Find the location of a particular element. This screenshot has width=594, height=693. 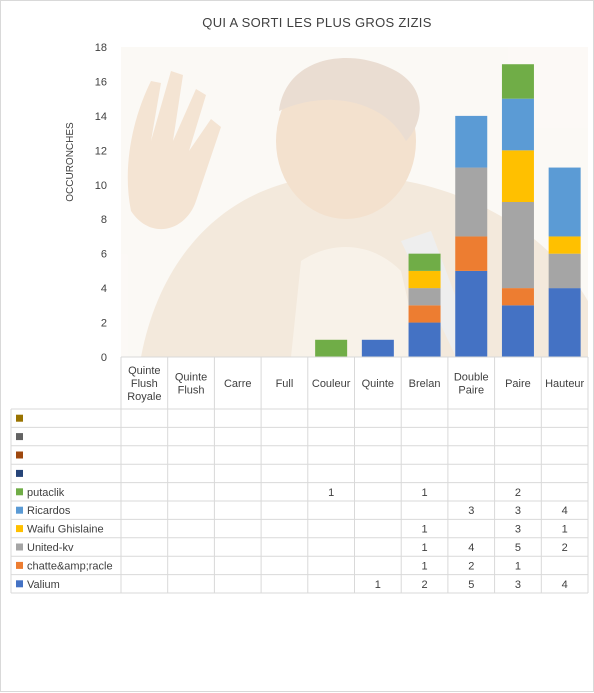

y-tick-label: 12 is located at coordinates (101, 151).